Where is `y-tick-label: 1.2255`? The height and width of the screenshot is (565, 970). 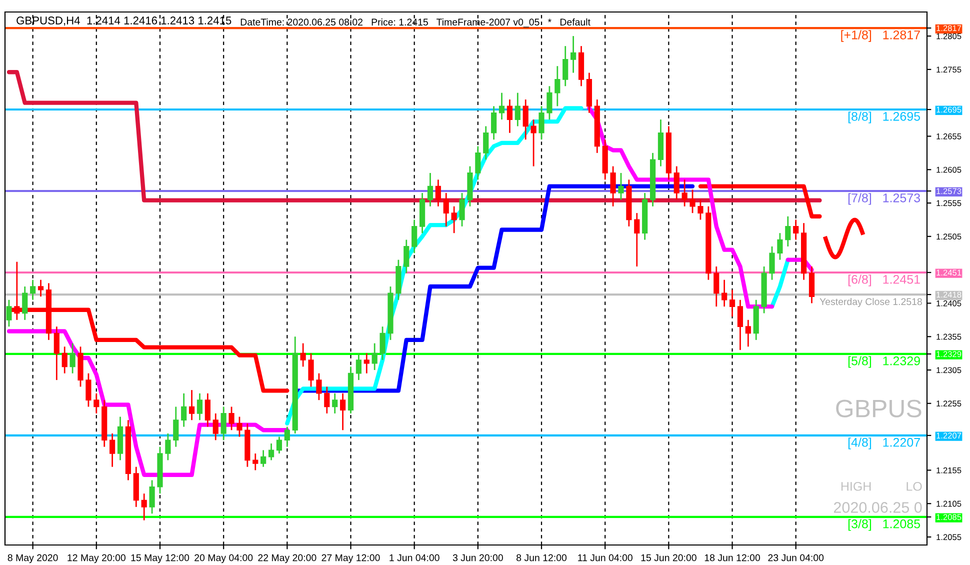 y-tick-label: 1.2255 is located at coordinates (949, 403).